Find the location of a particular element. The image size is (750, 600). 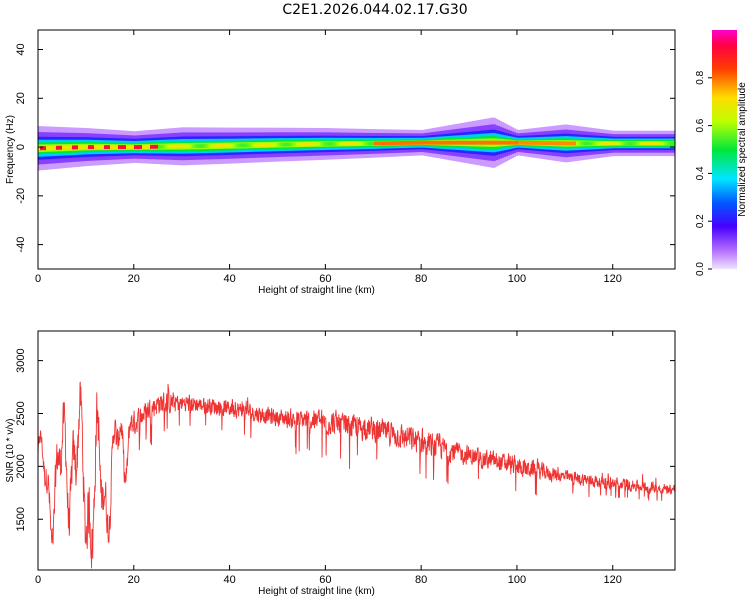

top-x-tick-label: 60 is located at coordinates (325, 279).